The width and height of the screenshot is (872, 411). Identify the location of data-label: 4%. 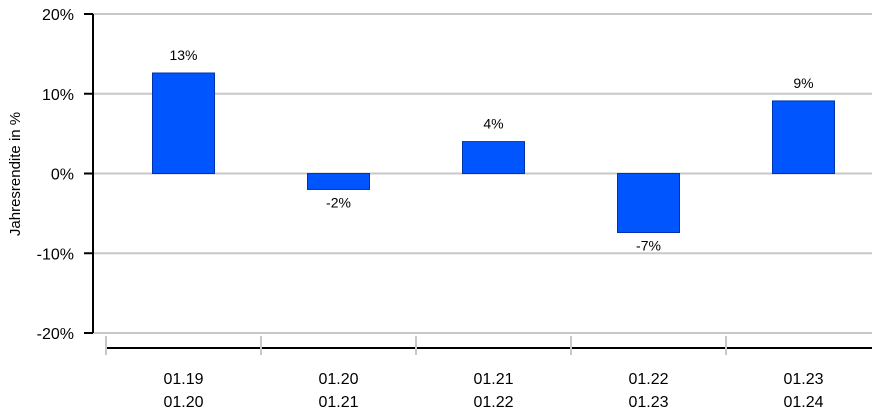
(493, 124).